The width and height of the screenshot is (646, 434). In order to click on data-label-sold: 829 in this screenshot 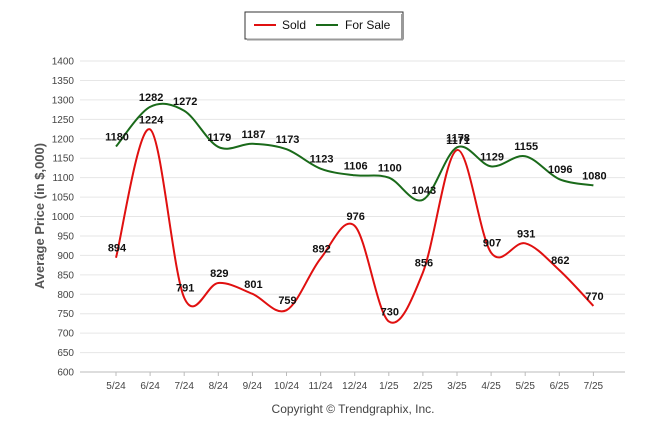, I will do `click(219, 274)`.